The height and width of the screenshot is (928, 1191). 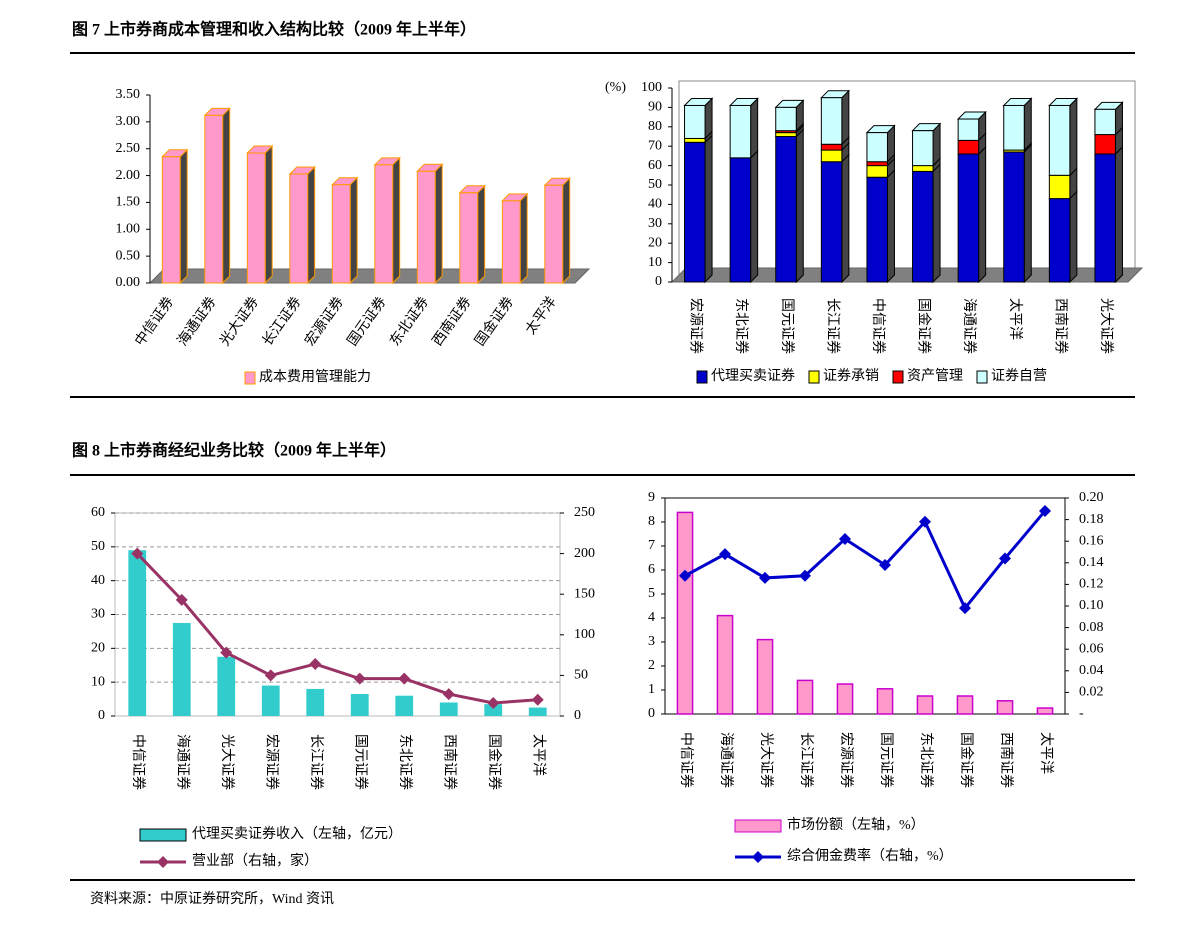 What do you see at coordinates (128, 121) in the screenshot?
I see `y-tick-label: 3.00` at bounding box center [128, 121].